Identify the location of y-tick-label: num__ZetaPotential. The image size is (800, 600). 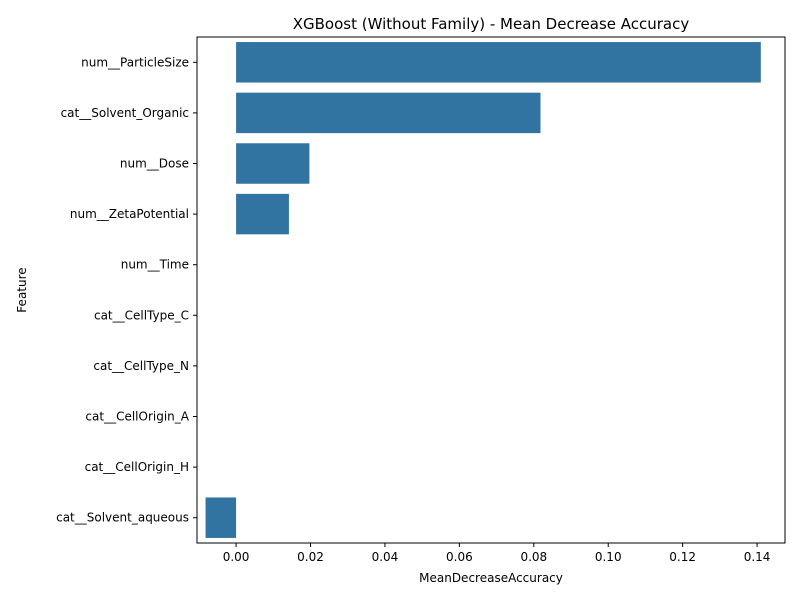
(129, 214).